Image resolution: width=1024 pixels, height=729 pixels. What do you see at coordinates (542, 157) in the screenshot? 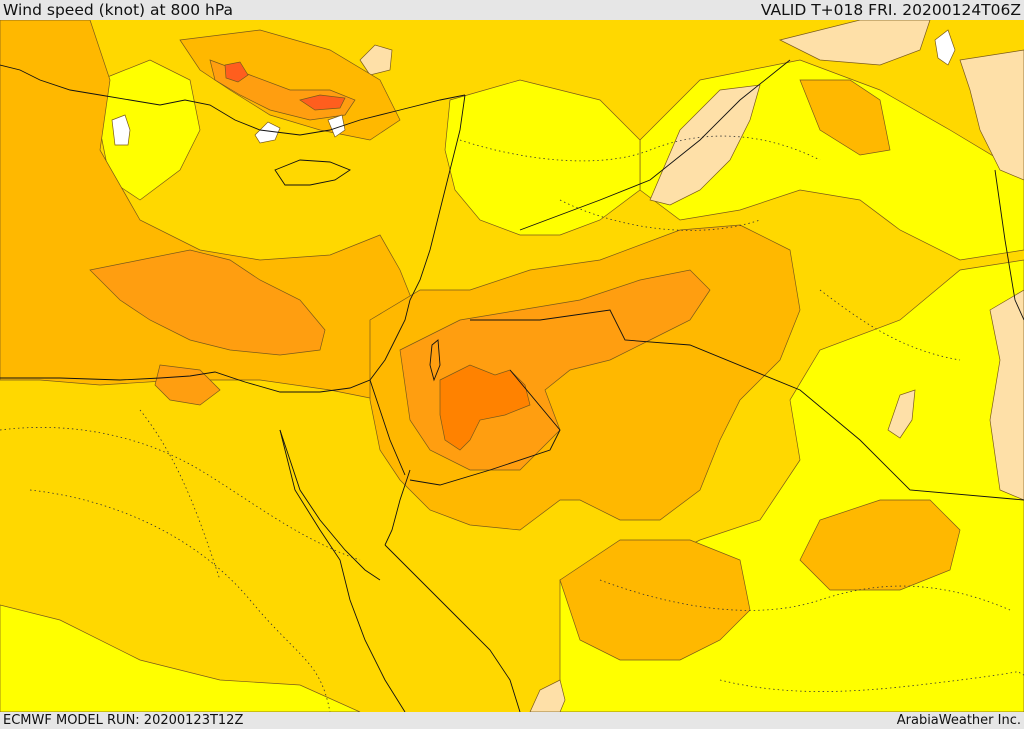
I see `field-yellow-central-north` at bounding box center [542, 157].